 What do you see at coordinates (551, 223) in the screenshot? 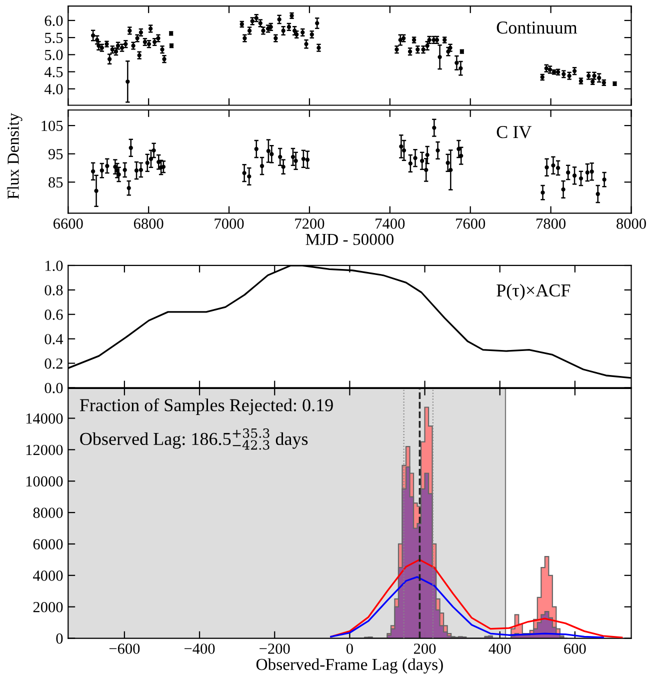
I see `x-tick-label: 7800` at bounding box center [551, 223].